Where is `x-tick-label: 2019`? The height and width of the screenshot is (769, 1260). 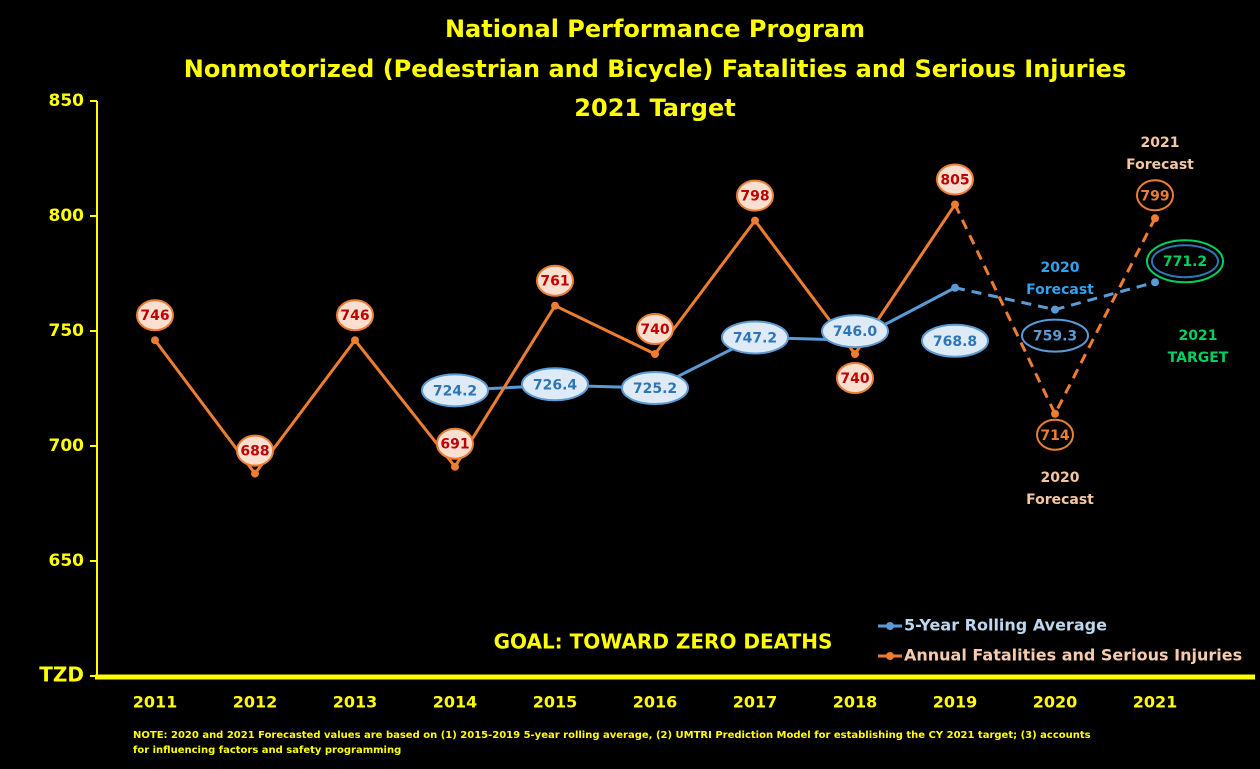 x-tick-label: 2019 is located at coordinates (955, 702).